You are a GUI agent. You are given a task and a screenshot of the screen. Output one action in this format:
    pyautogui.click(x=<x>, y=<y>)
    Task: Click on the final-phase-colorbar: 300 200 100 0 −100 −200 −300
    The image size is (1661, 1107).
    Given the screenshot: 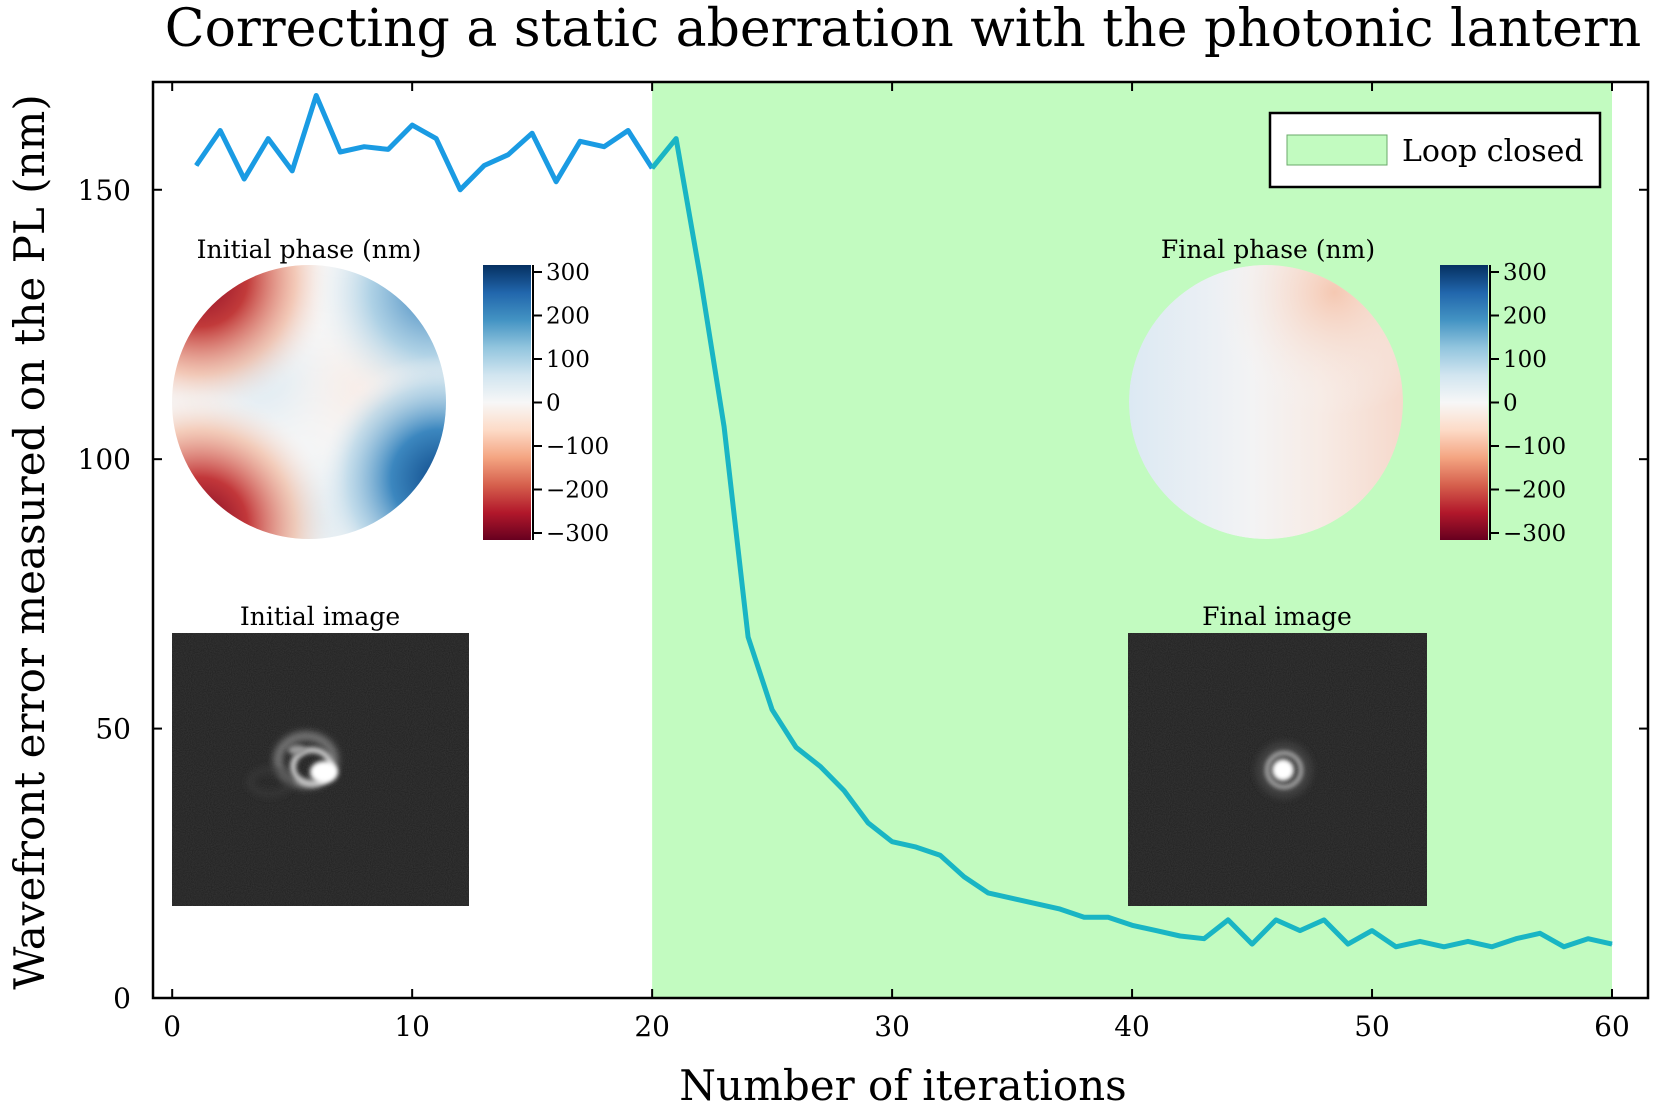 What is the action you would take?
    pyautogui.click(x=1503, y=403)
    